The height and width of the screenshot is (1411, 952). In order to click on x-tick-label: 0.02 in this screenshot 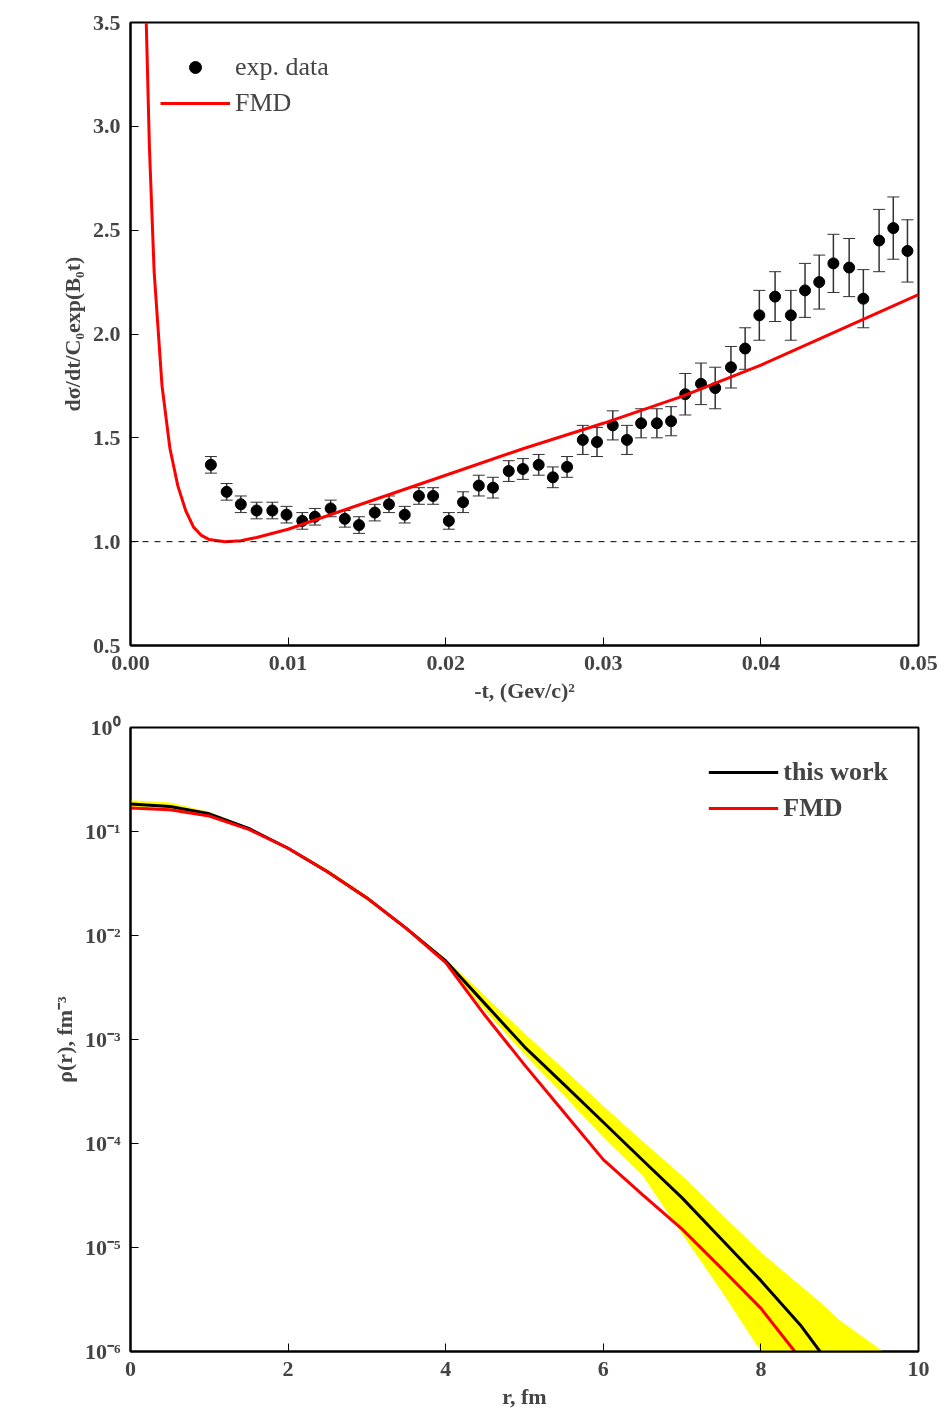, I will do `click(445, 662)`.